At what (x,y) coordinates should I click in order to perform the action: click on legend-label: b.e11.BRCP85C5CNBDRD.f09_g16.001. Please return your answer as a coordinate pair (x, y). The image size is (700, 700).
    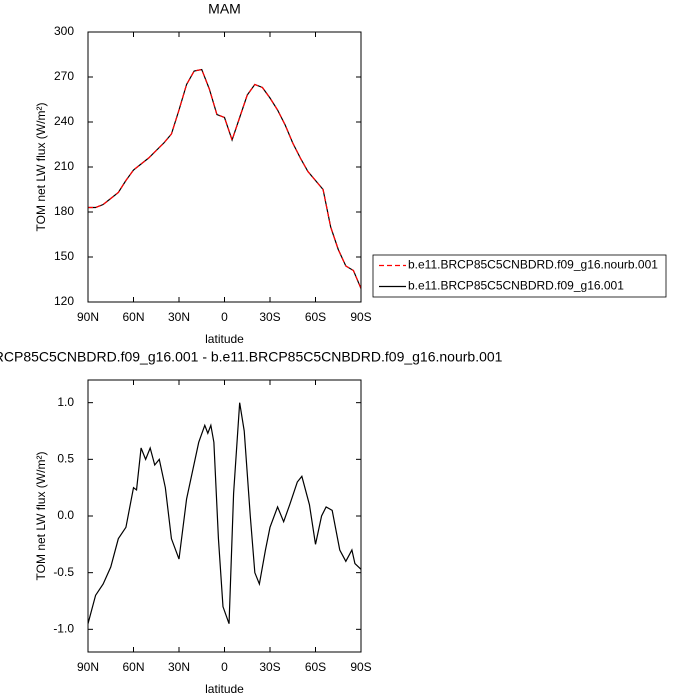
    Looking at the image, I should click on (516, 286).